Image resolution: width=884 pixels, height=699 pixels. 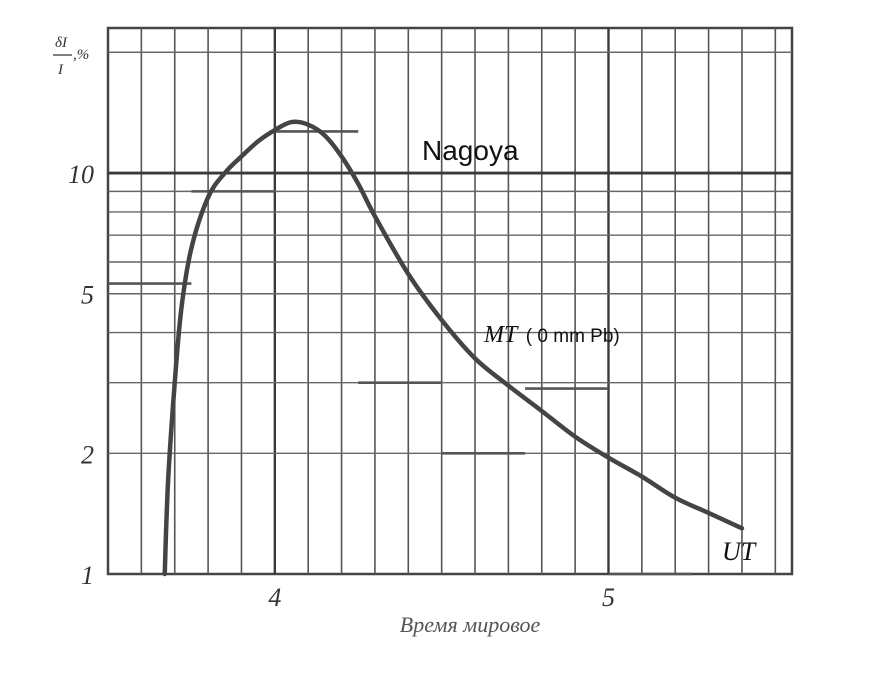 I want to click on y-tick-label: 5, so click(x=87, y=295).